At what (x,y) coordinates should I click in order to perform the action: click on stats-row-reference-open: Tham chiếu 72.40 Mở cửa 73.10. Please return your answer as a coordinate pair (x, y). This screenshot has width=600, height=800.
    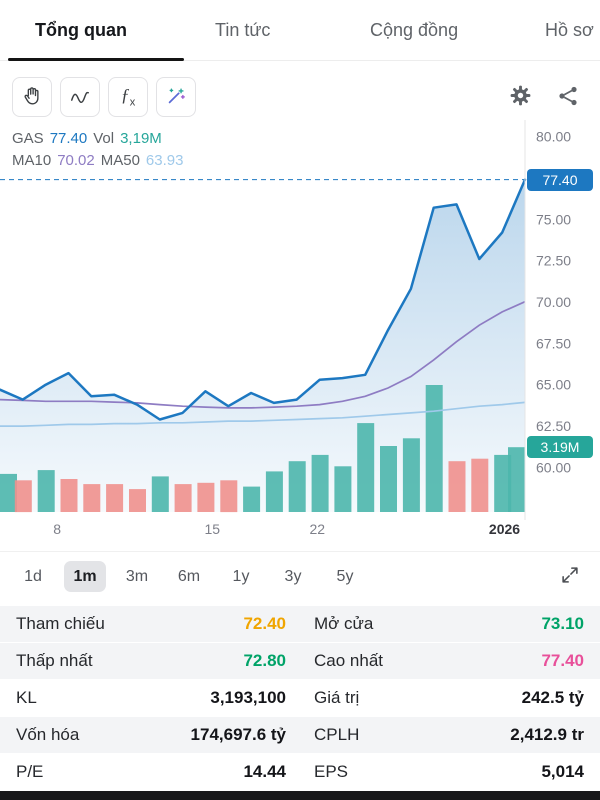
    Looking at the image, I should click on (300, 624).